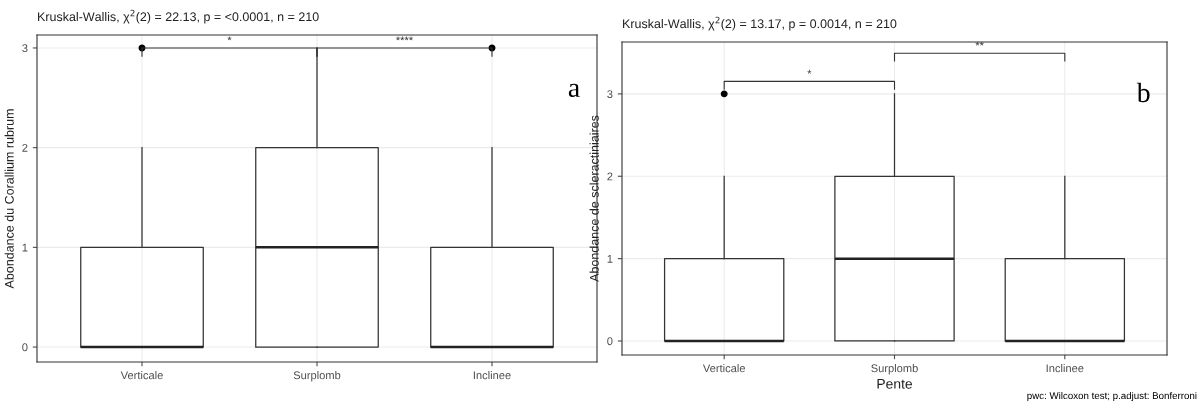 The width and height of the screenshot is (1203, 403). I want to click on y-axis-title: Abondance du Corallium rubrum, so click(9, 199).